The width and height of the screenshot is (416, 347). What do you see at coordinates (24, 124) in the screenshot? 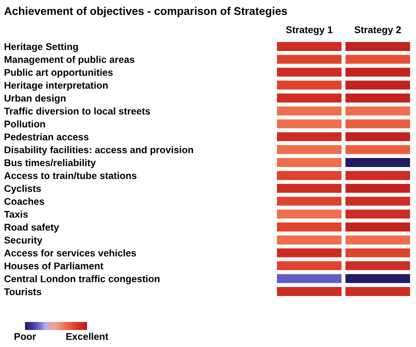
I see `y-tick-label: Pollution` at bounding box center [24, 124].